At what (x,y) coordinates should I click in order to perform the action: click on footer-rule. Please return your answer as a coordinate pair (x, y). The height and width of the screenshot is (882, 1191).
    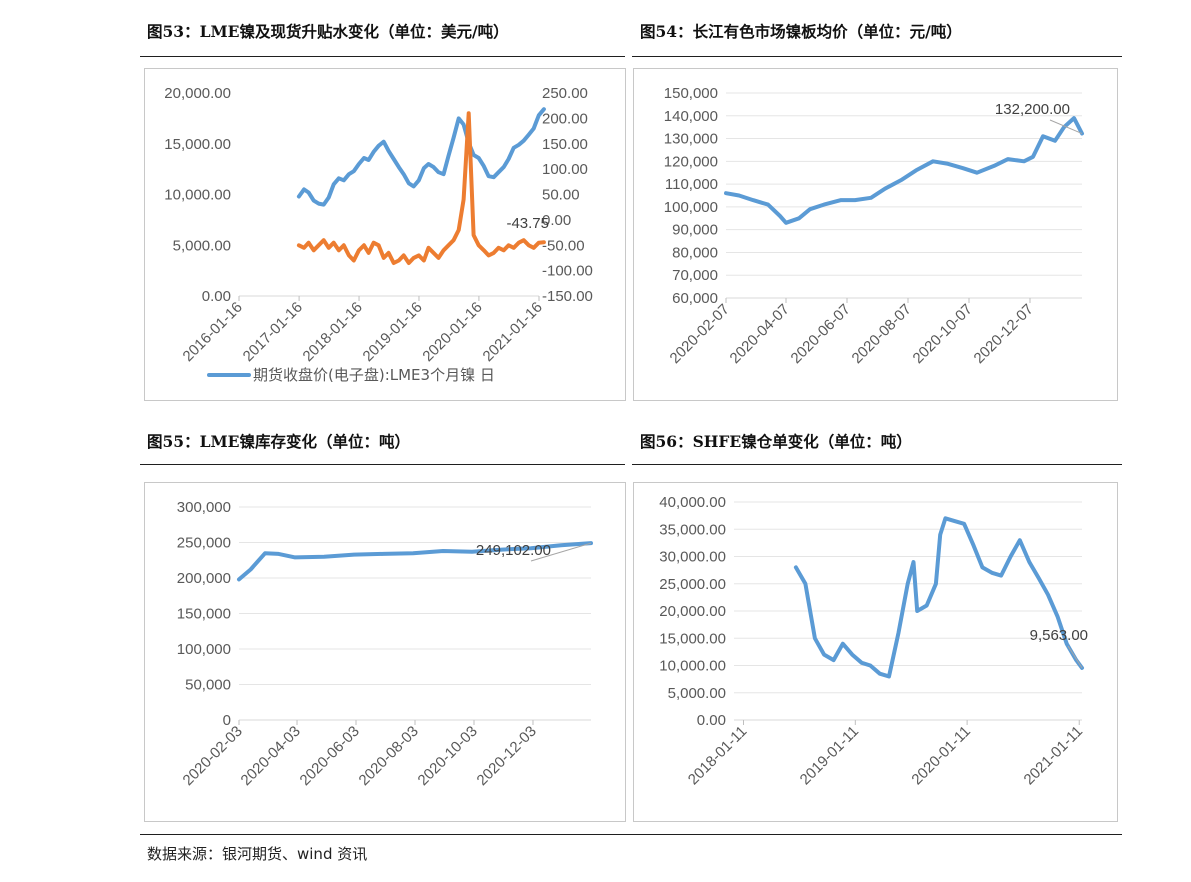
    Looking at the image, I should click on (631, 834).